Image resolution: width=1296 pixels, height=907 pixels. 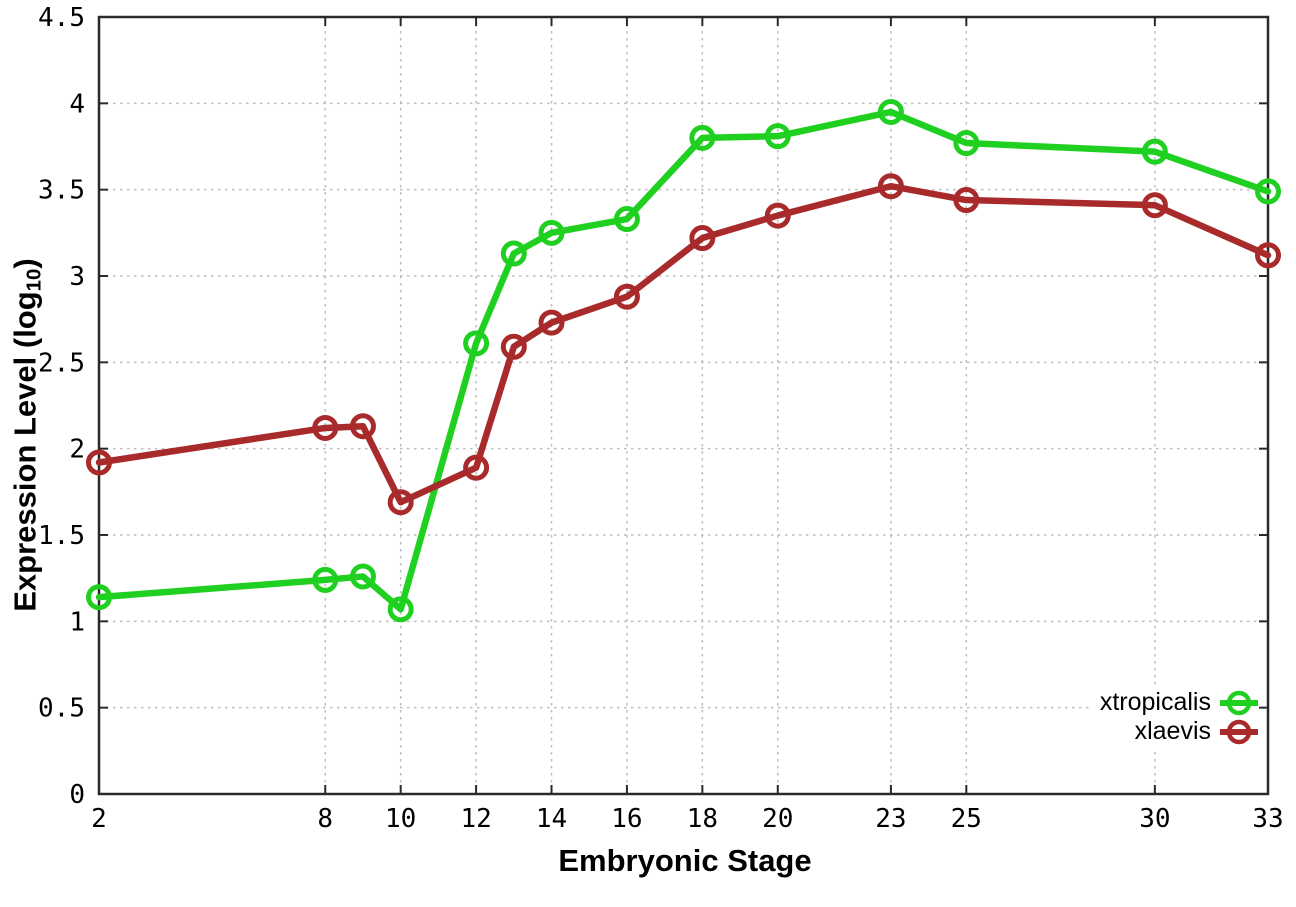 What do you see at coordinates (685, 860) in the screenshot?
I see `x-axis-title: Embryonic Stage` at bounding box center [685, 860].